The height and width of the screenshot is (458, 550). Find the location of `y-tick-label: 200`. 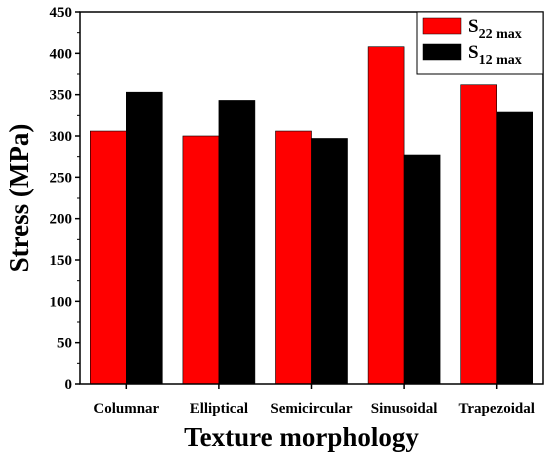

y-tick-label: 200 is located at coordinates (61, 220).